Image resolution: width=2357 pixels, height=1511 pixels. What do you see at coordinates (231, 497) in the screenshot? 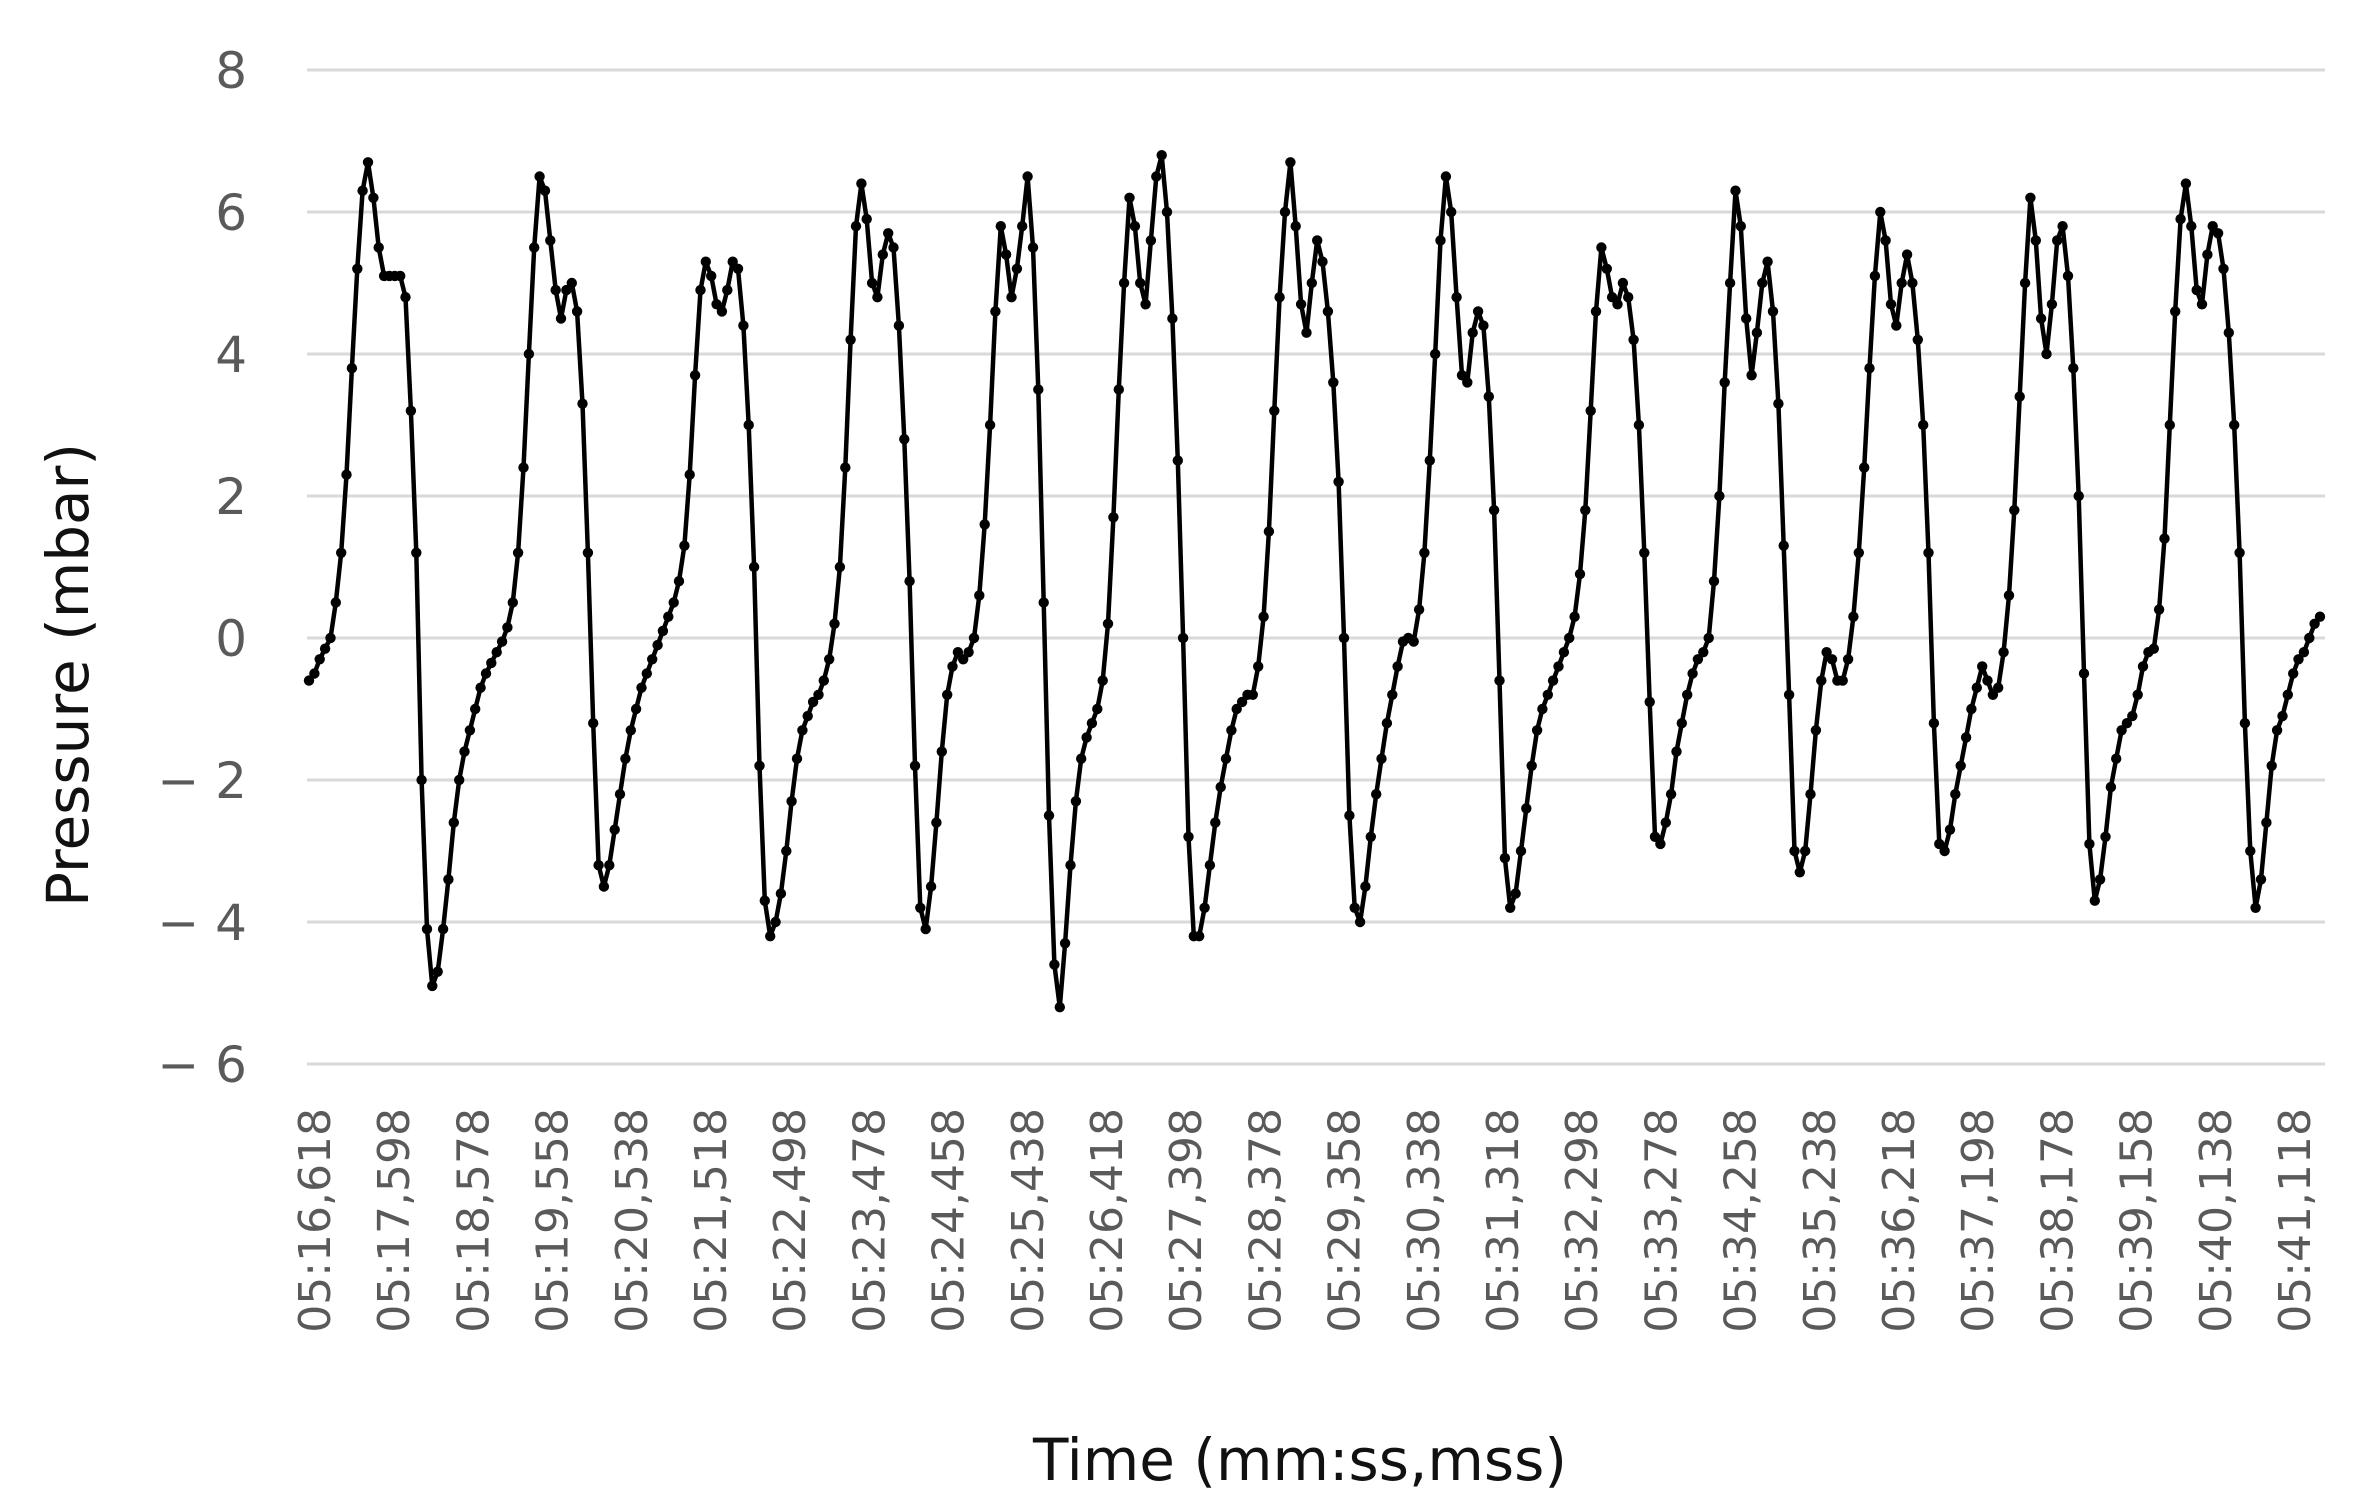
I see `y-tick-label: 2` at bounding box center [231, 497].